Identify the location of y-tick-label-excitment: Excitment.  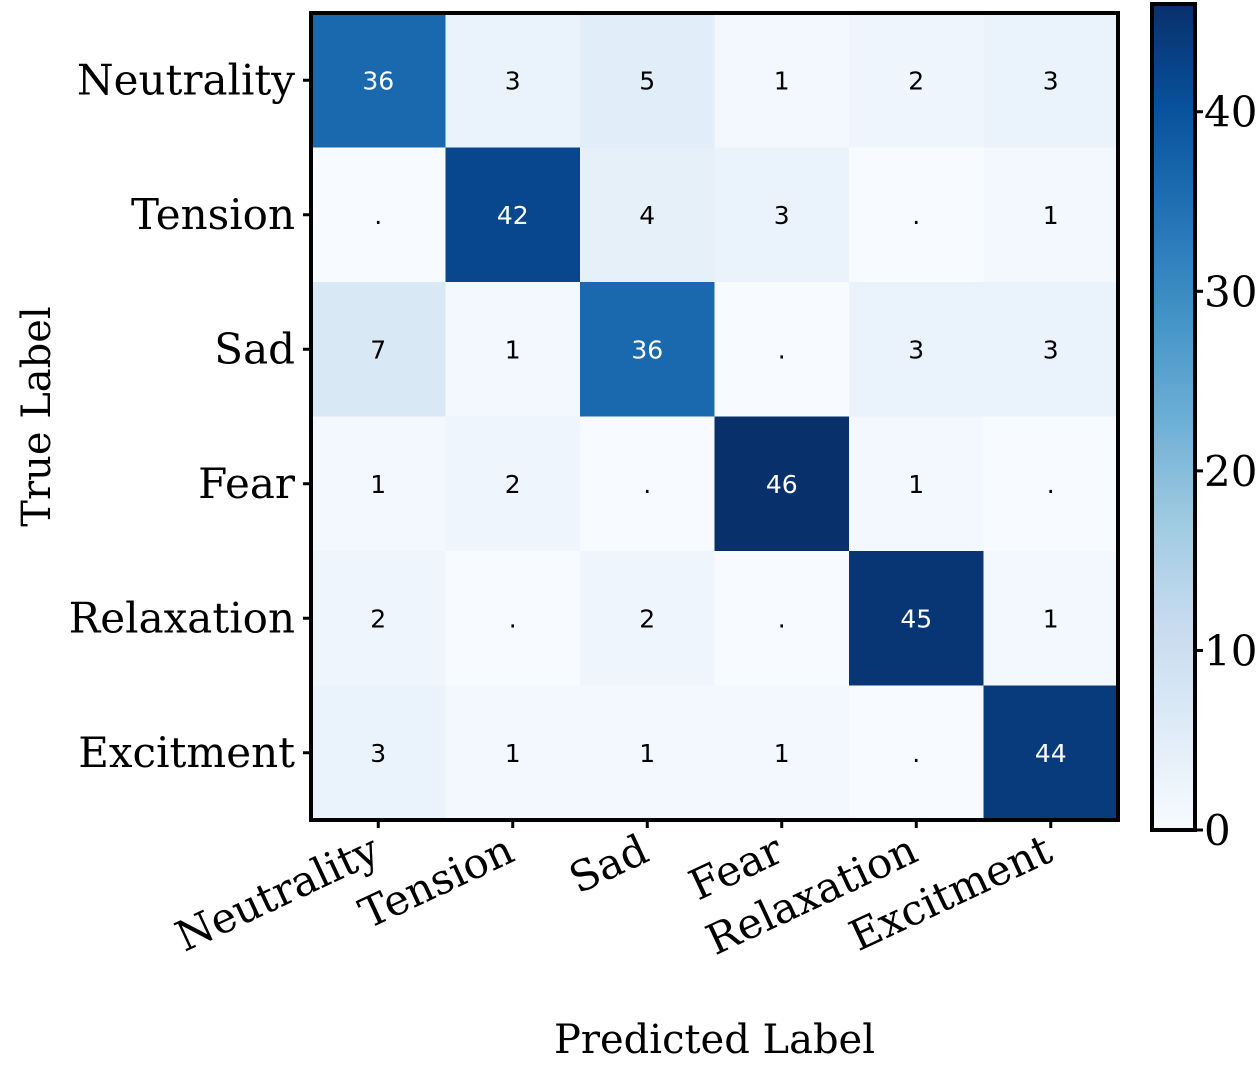
(186, 752).